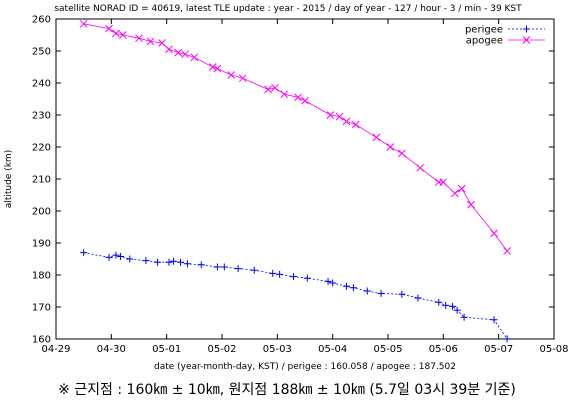 The width and height of the screenshot is (574, 405). What do you see at coordinates (221, 349) in the screenshot?
I see `x-tick-label: 05-02` at bounding box center [221, 349].